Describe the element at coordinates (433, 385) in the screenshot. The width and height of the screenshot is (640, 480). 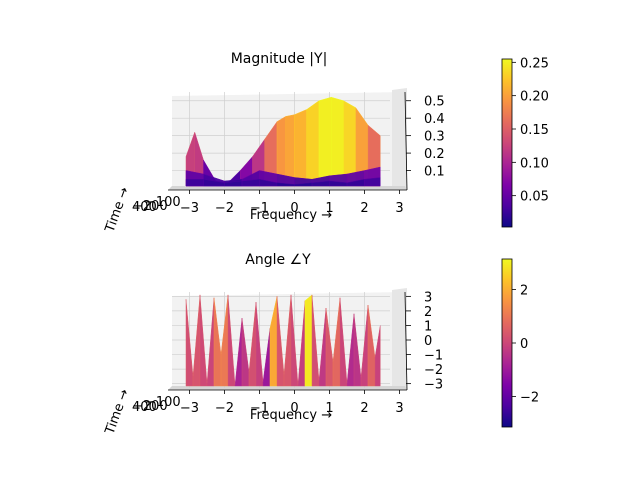
I see `z-tick-label-6: −3` at that location.